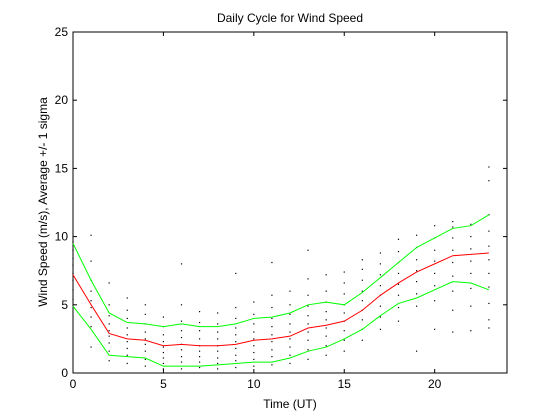 The width and height of the screenshot is (560, 420). What do you see at coordinates (64, 305) in the screenshot?
I see `y-tick-label-1: 5` at bounding box center [64, 305].